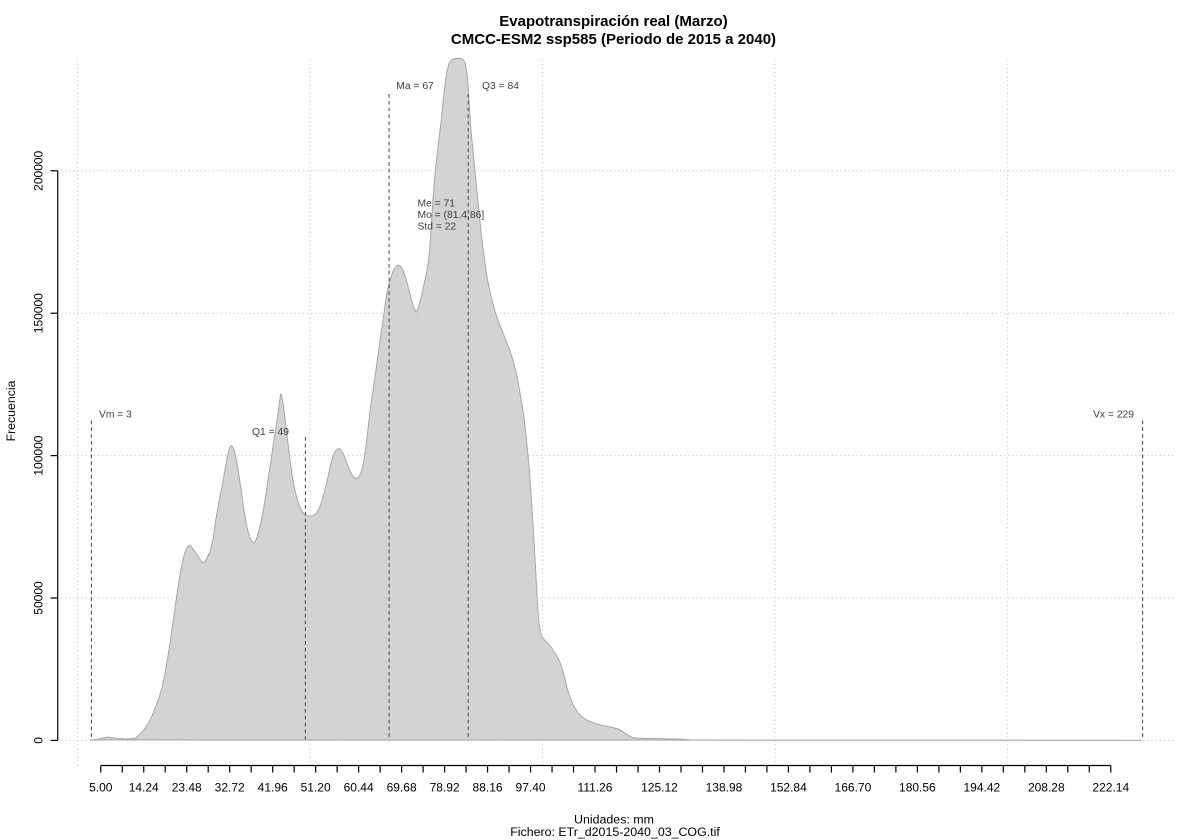 Image resolution: width=1200 pixels, height=840 pixels. Describe the element at coordinates (101, 788) in the screenshot. I see `svg-text: 5.00` at that location.